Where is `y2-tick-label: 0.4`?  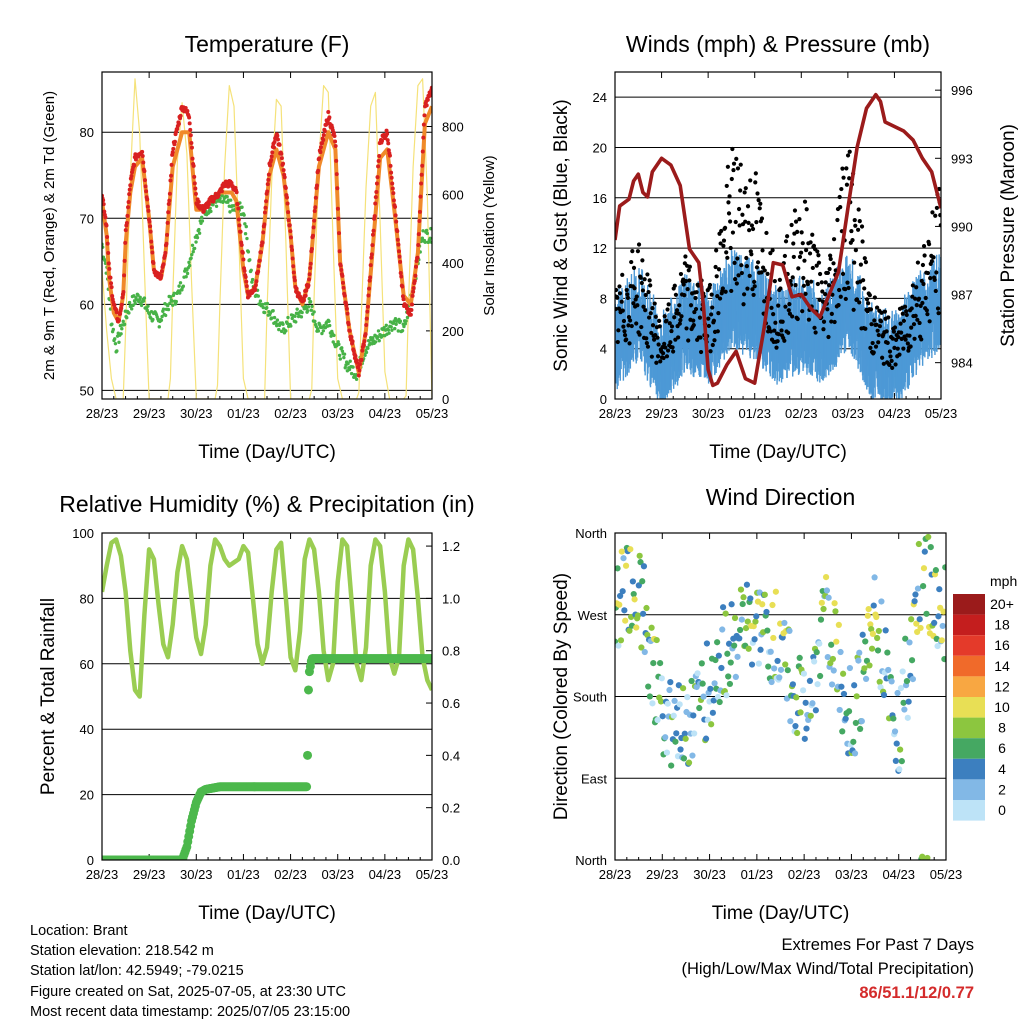
y2-tick-label: 0.4 is located at coordinates (451, 755).